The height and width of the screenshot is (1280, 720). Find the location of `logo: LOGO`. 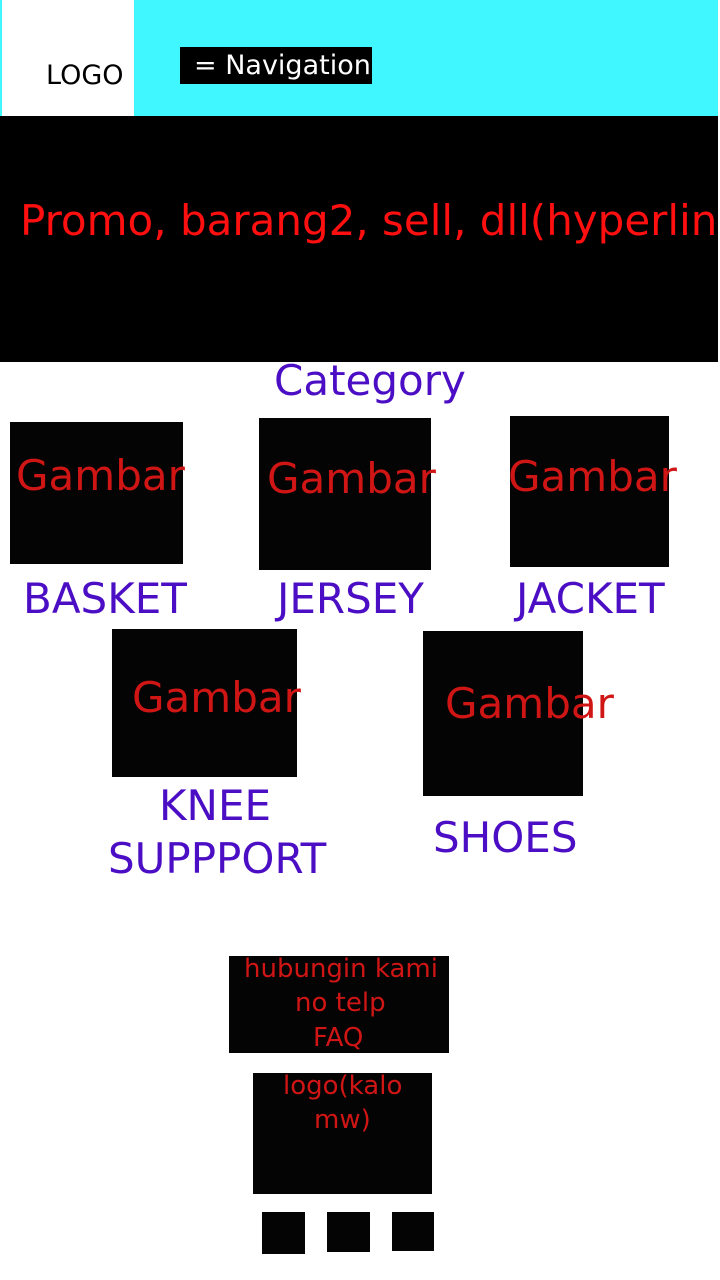

logo: LOGO is located at coordinates (85, 75).